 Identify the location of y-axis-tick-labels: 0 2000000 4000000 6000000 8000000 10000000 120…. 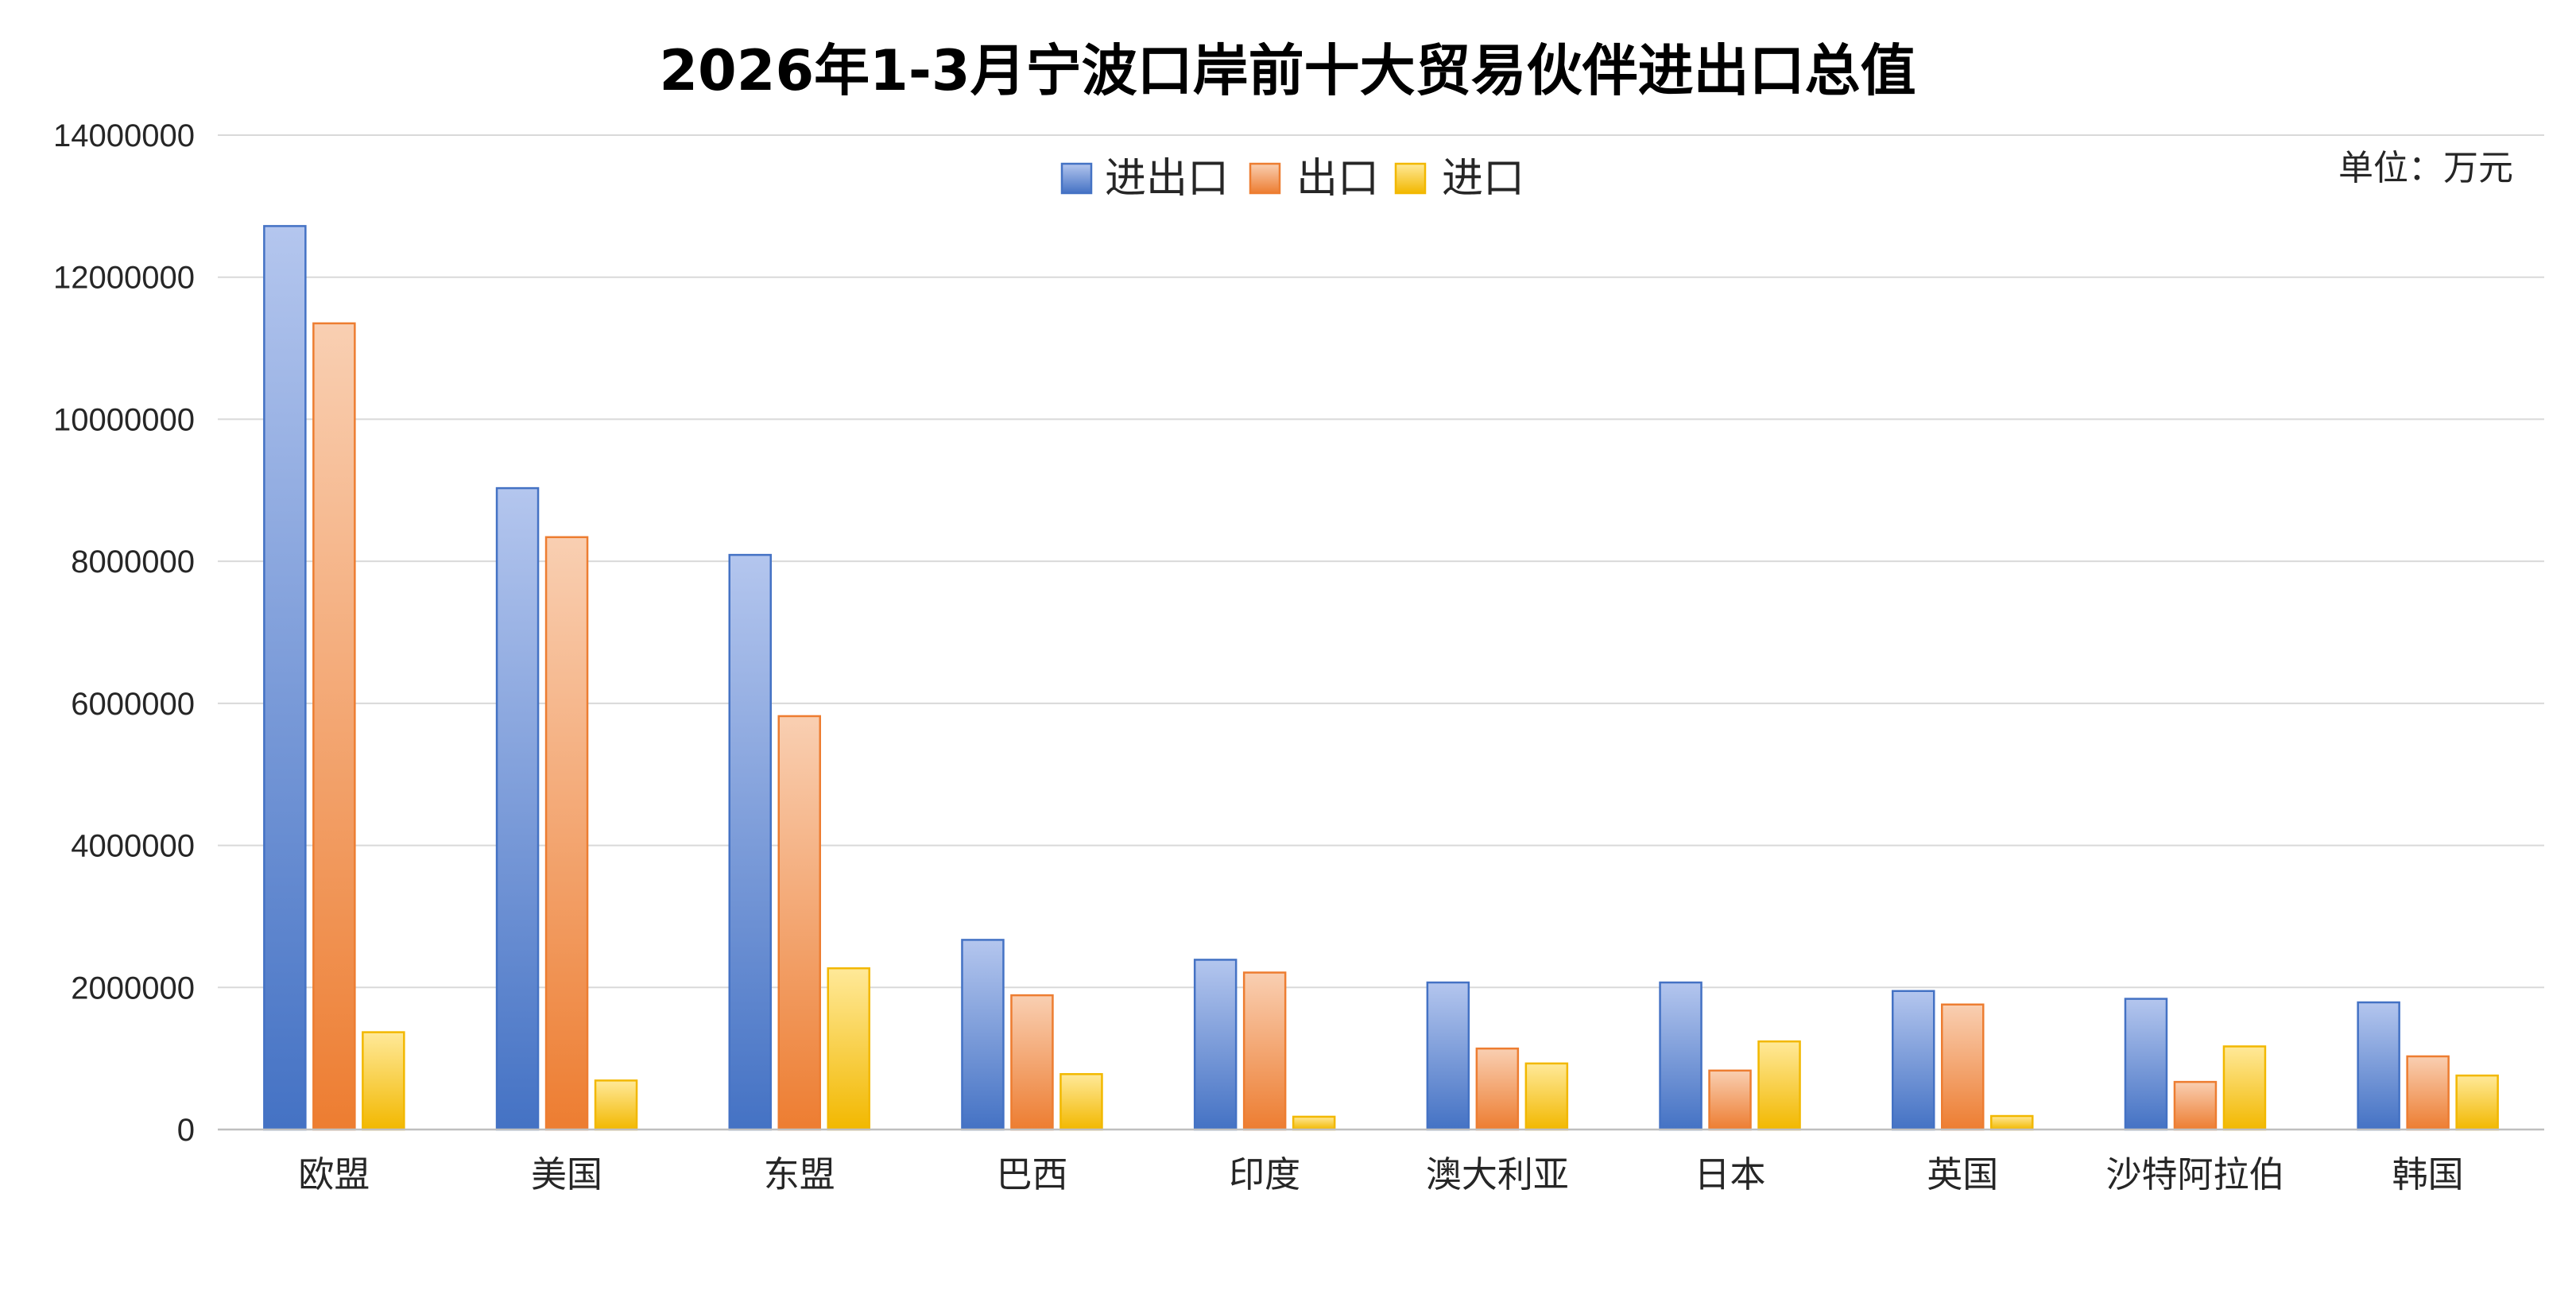
(124, 633).